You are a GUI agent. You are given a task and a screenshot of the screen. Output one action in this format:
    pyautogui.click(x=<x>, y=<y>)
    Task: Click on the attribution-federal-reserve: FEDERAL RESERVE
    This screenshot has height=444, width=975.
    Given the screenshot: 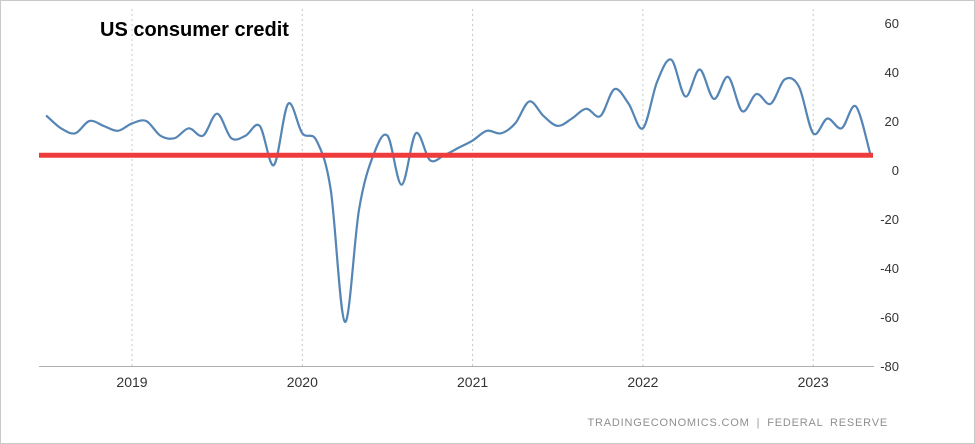 What is the action you would take?
    pyautogui.click(x=827, y=423)
    